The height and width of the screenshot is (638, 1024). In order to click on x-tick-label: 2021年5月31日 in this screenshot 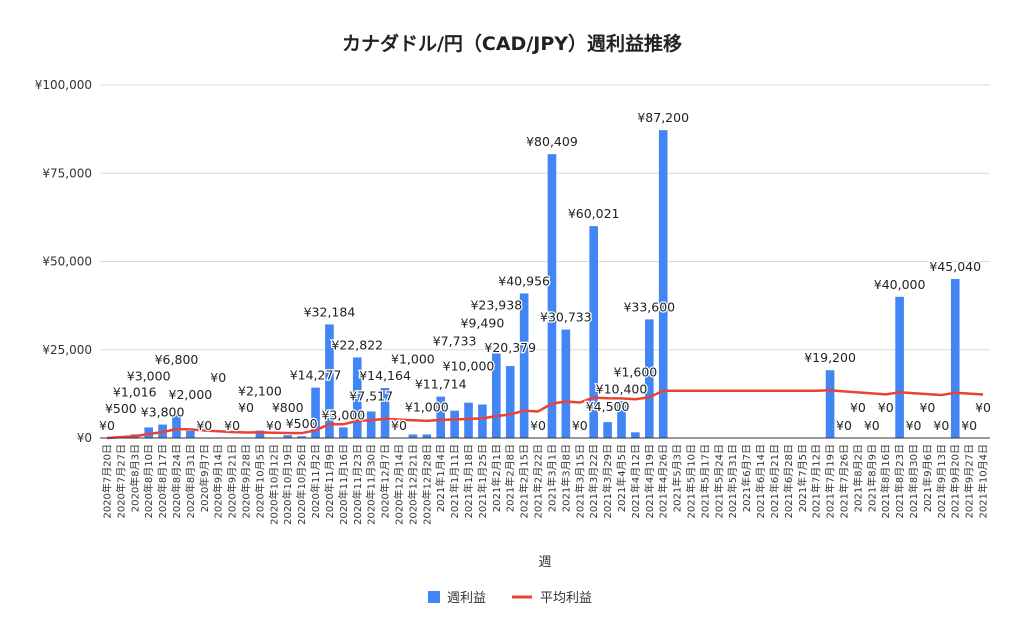, I will do `click(732, 481)`.